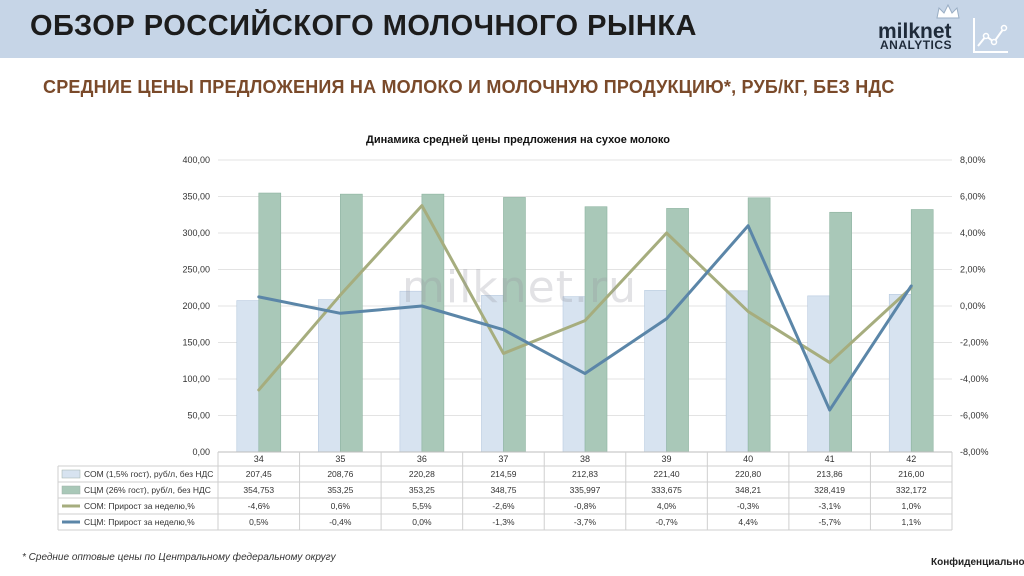 Image resolution: width=1024 pixels, height=576 pixels. Describe the element at coordinates (948, 11) in the screenshot. I see `crown-icon` at that location.